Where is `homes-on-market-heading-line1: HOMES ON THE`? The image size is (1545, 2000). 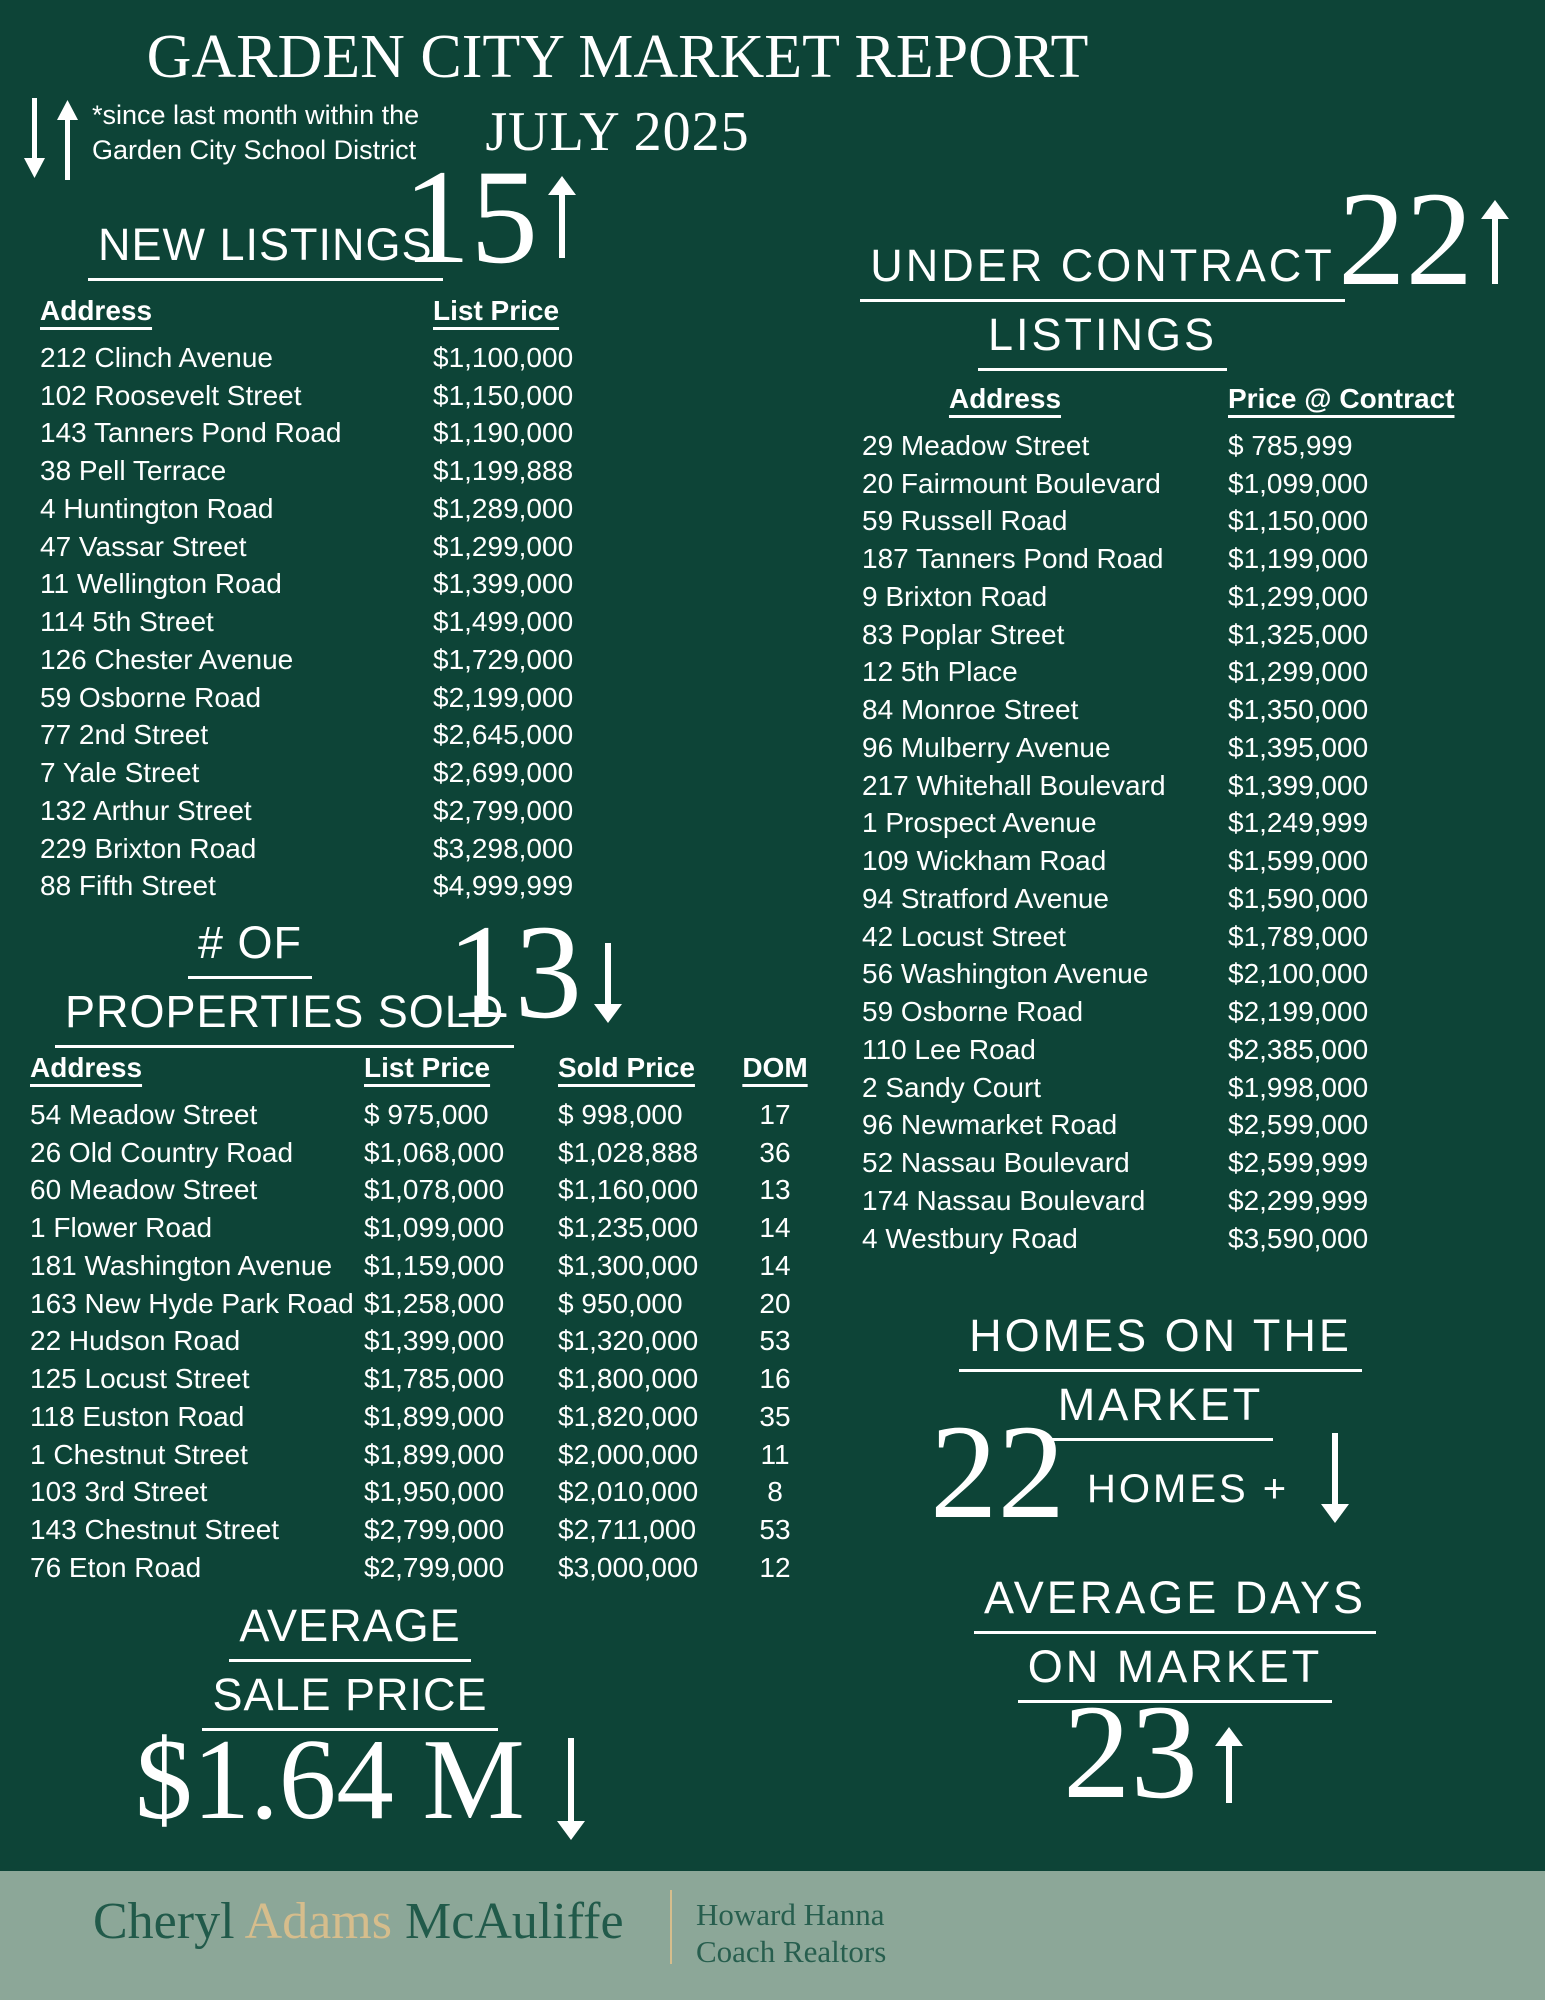 homes-on-market-heading-line1: HOMES ON THE is located at coordinates (1160, 1342).